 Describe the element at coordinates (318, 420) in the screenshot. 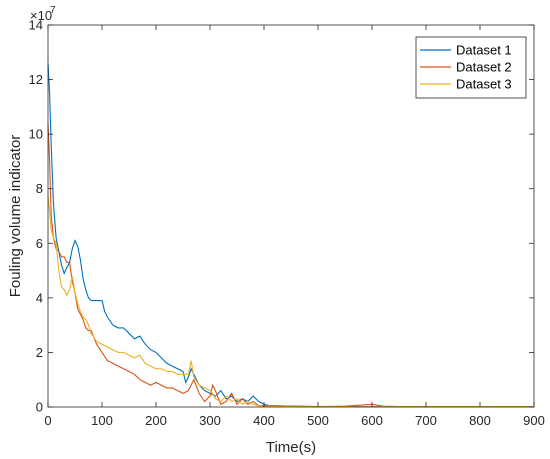

I see `x-tick-label: 500` at that location.